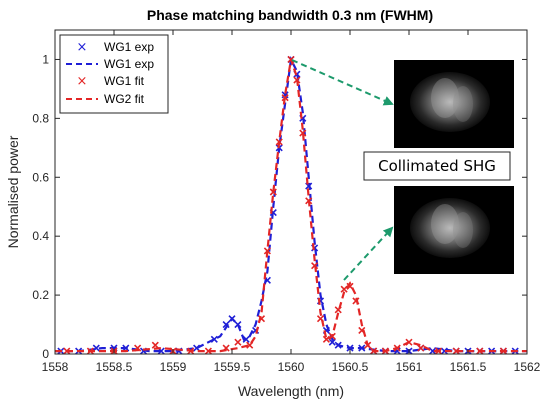 The width and height of the screenshot is (540, 404). What do you see at coordinates (114, 367) in the screenshot?
I see `x-tick-label: 1558.5` at bounding box center [114, 367].